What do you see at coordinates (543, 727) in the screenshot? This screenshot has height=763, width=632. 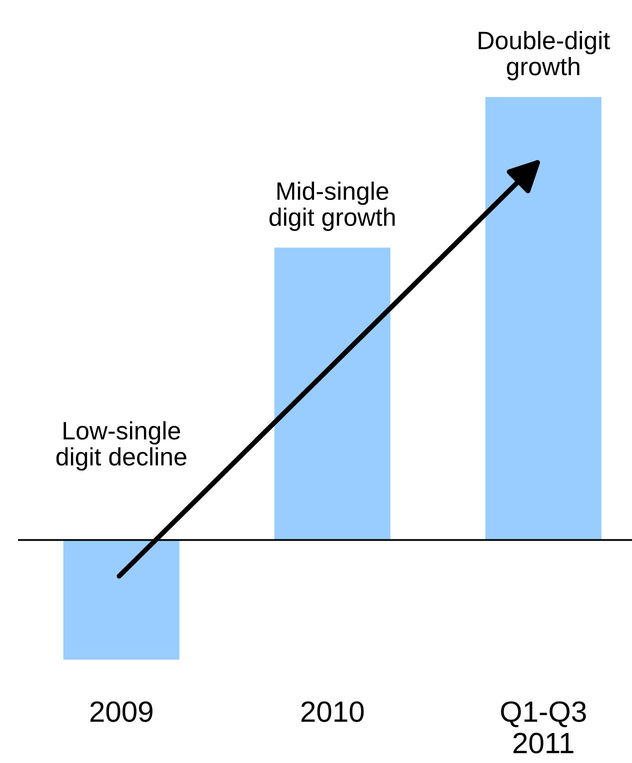 I see `x-tick-label: Q1-Q3 2011` at bounding box center [543, 727].